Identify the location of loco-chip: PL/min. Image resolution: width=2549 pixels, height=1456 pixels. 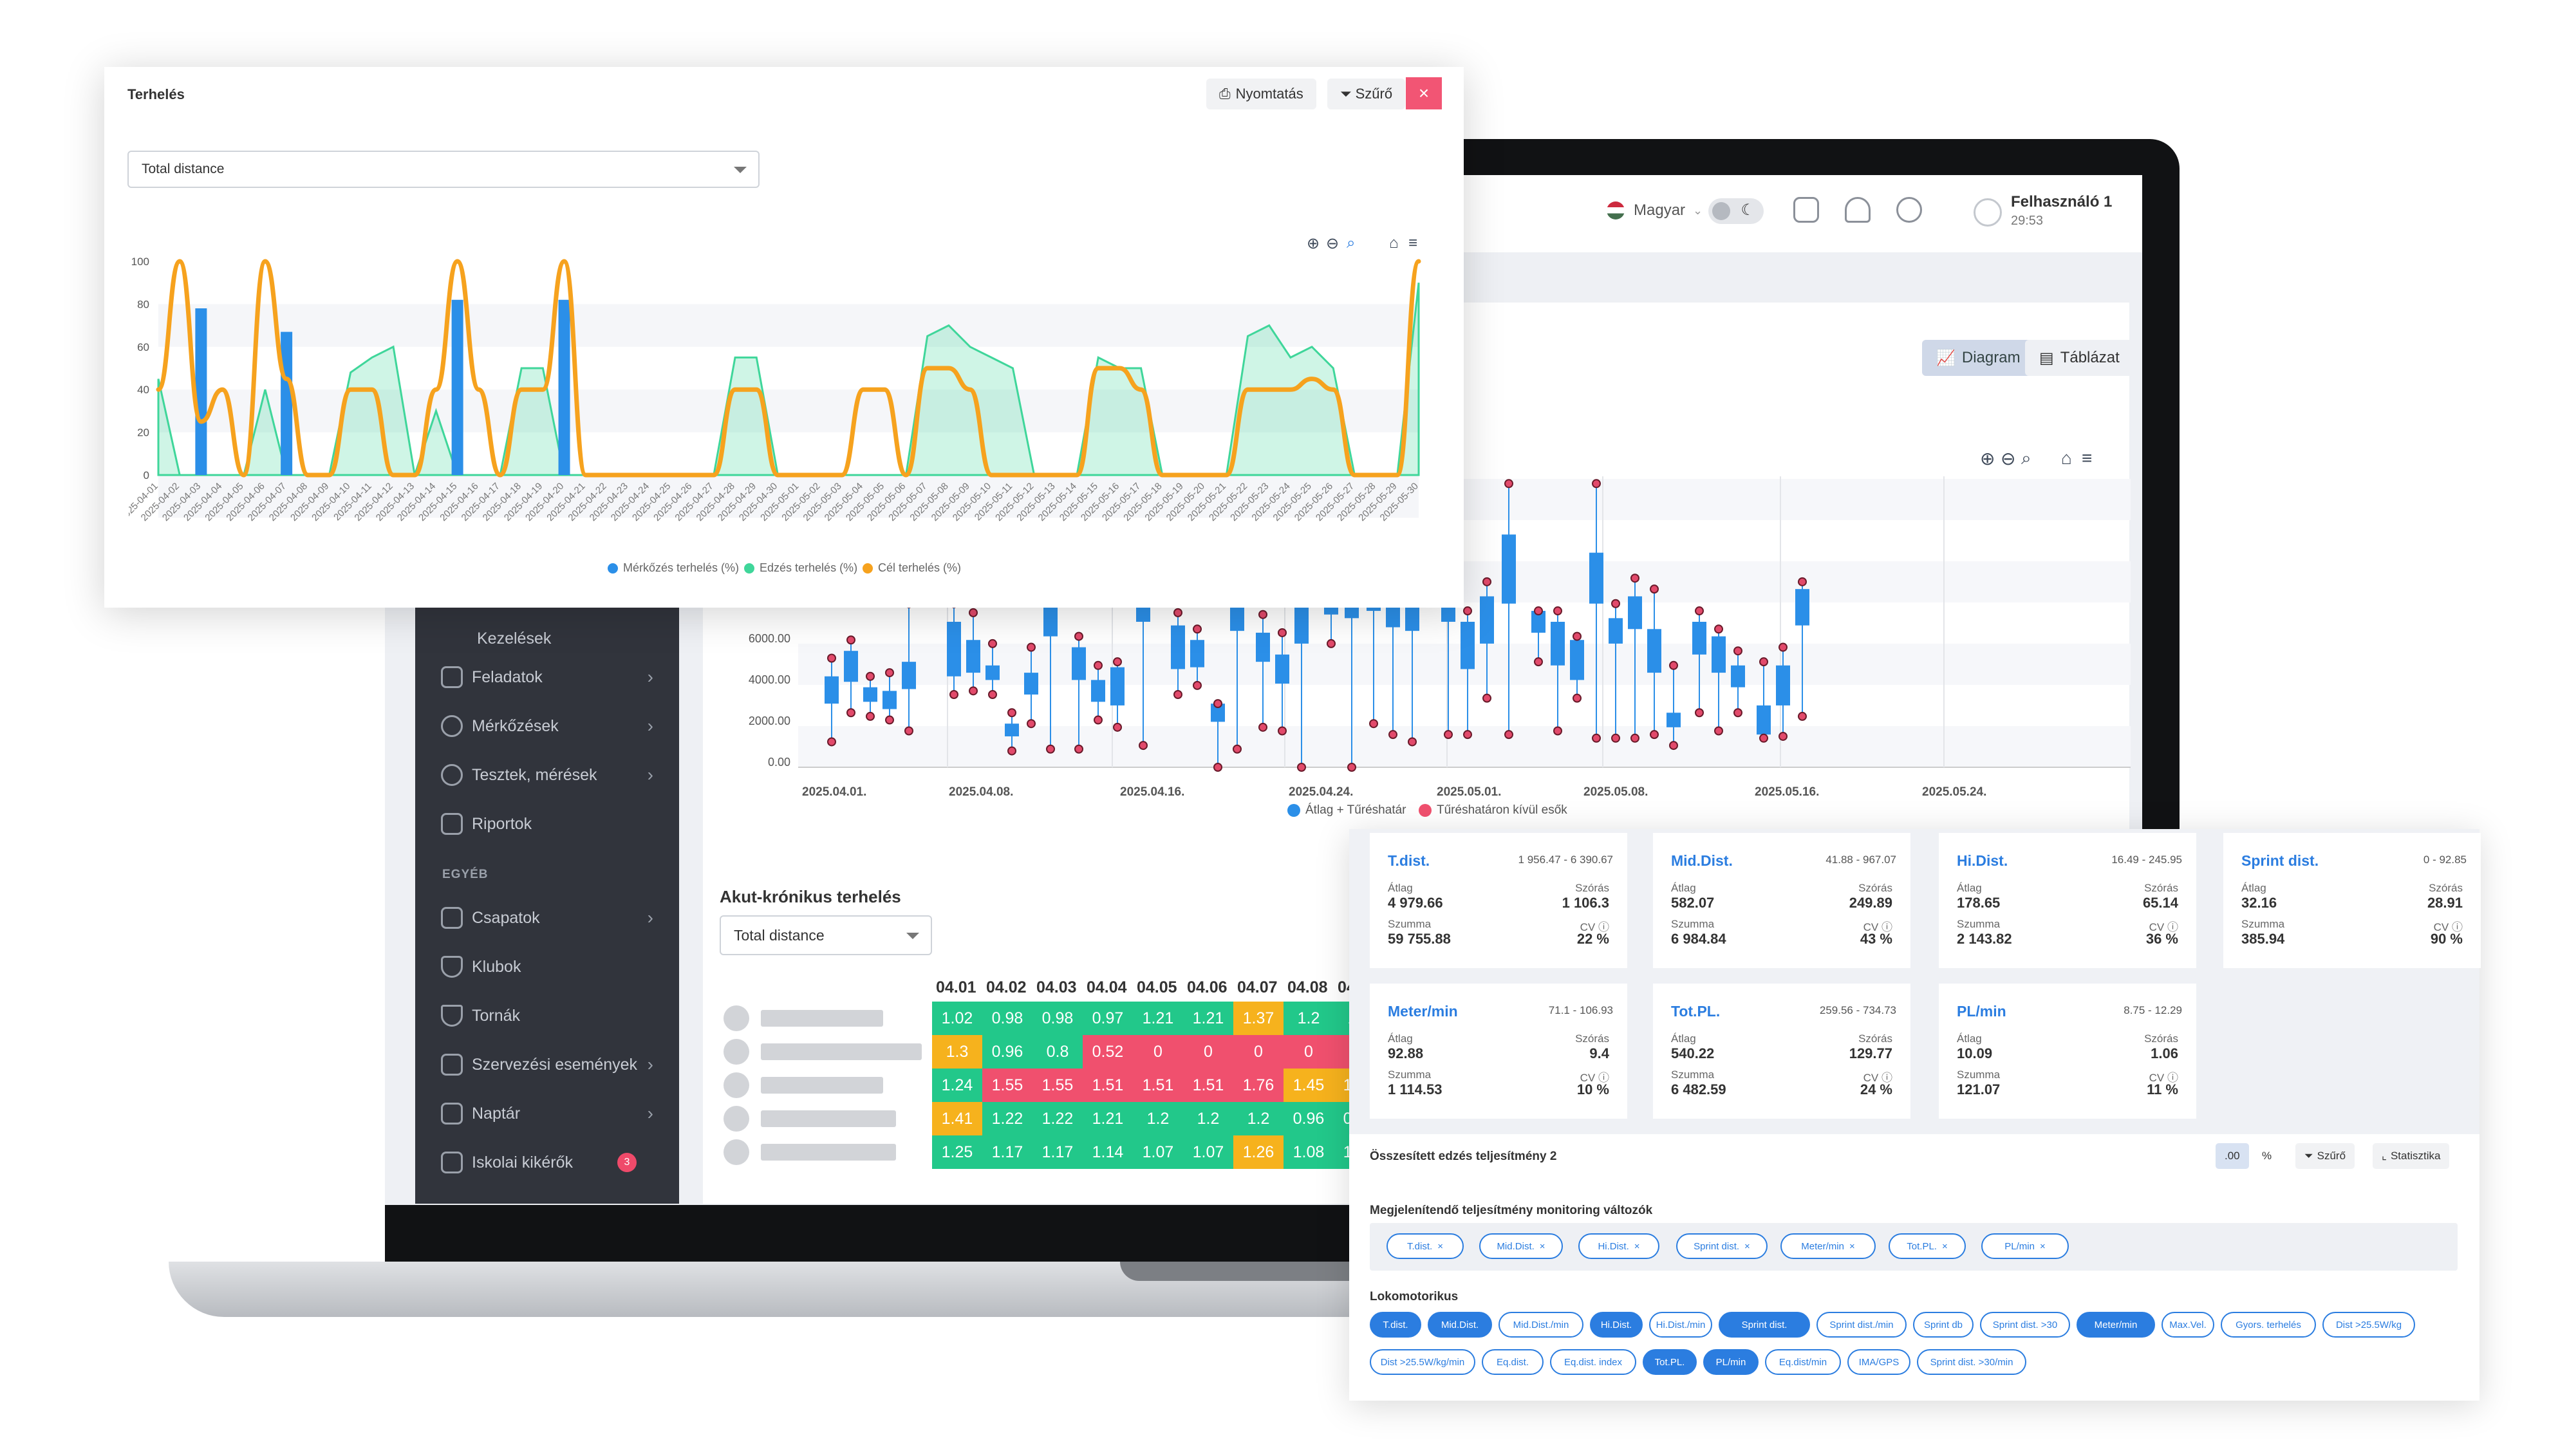
(1731, 1362).